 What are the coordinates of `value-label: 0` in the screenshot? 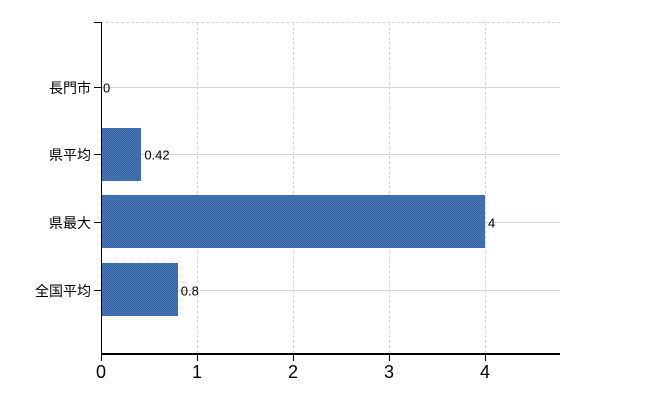 It's located at (107, 87).